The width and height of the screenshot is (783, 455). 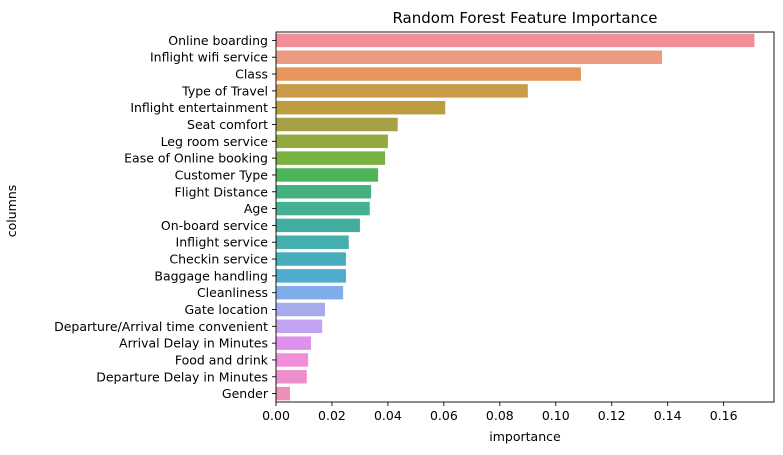 I want to click on y-tick-label: Leg room service, so click(x=215, y=141).